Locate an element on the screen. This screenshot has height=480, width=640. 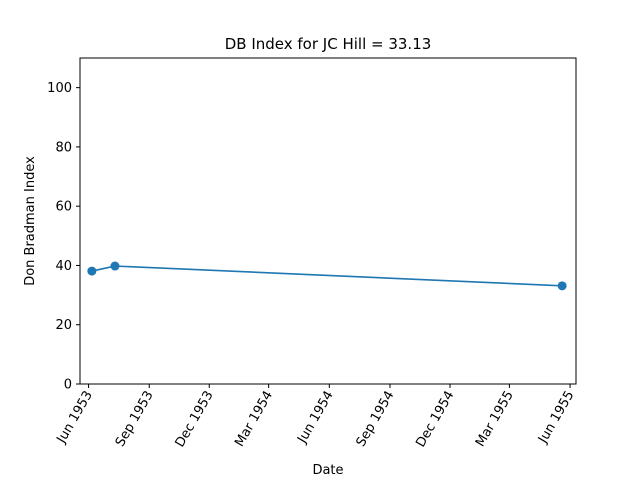
x-tick-label: Dec 1953 is located at coordinates (195, 420).